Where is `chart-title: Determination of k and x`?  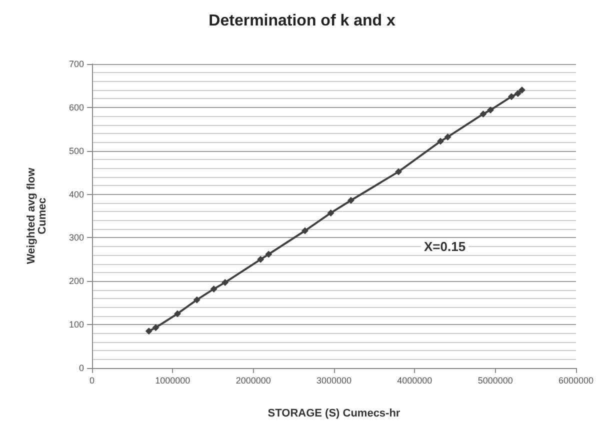 chart-title: Determination of k and x is located at coordinates (302, 21).